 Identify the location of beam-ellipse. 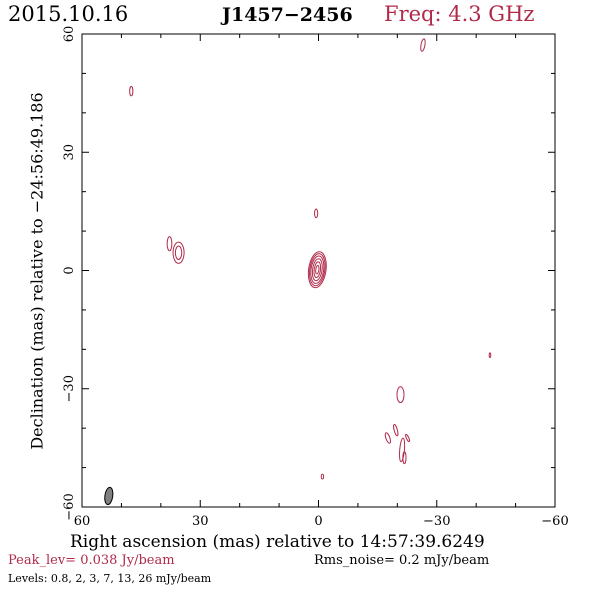
(109, 496).